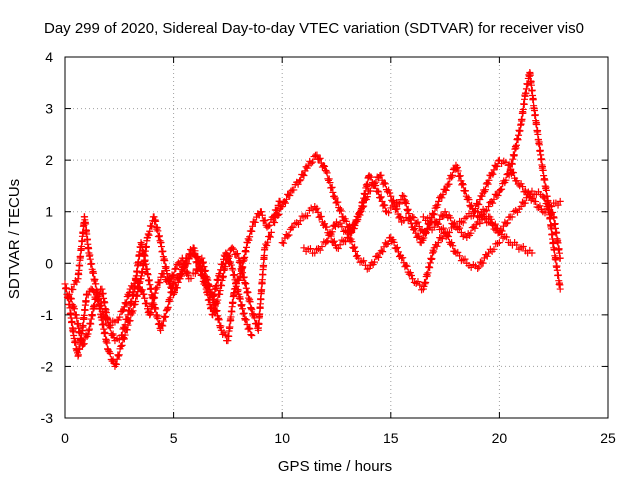 The width and height of the screenshot is (640, 480). I want to click on y-axis-label: SDTVAR / TECUs, so click(14, 239).